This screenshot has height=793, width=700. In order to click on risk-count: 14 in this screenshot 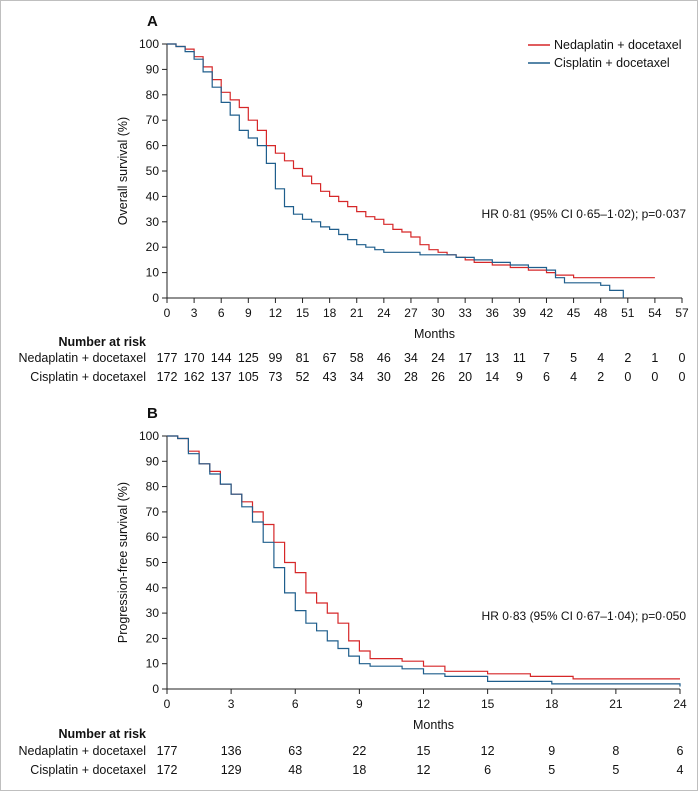, I will do `click(492, 377)`.